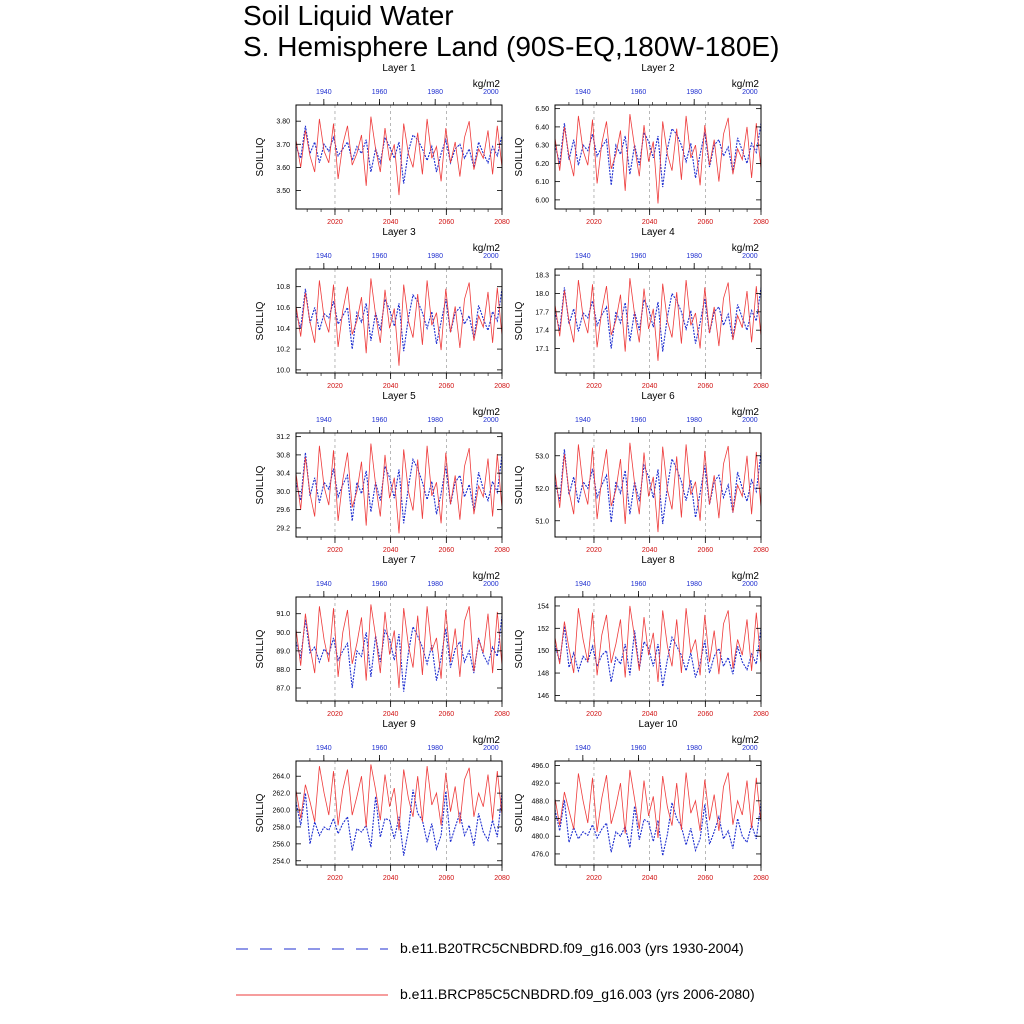  What do you see at coordinates (540, 766) in the screenshot?
I see `y-tick-label: 496.0` at bounding box center [540, 766].